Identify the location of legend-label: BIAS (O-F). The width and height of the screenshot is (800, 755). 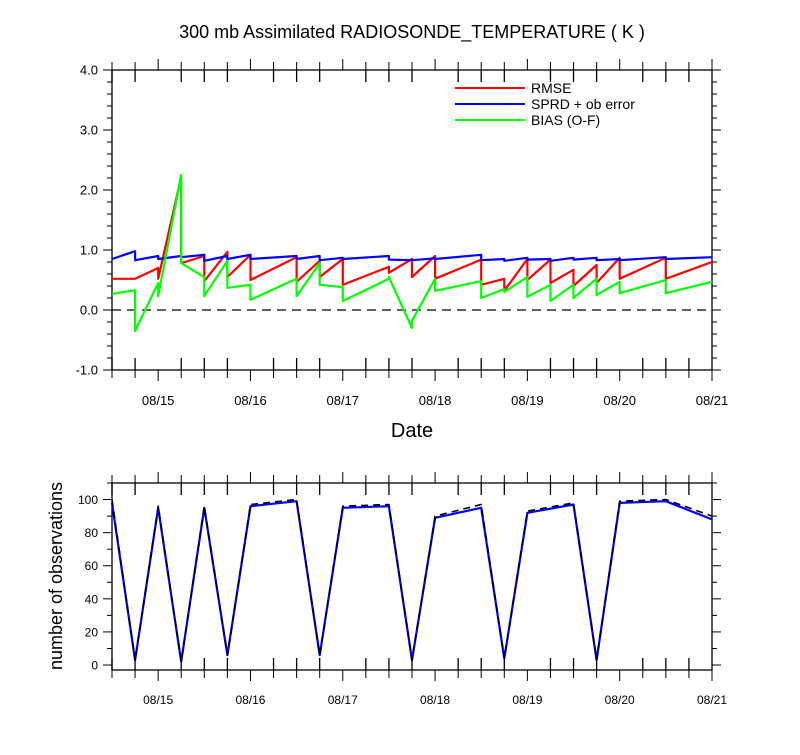
(565, 120).